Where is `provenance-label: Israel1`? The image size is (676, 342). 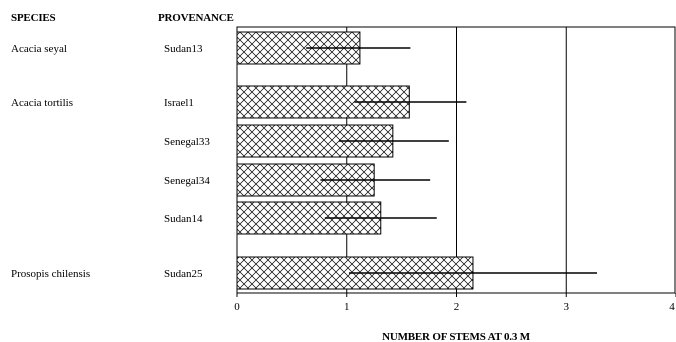
provenance-label: Israel1 is located at coordinates (179, 103).